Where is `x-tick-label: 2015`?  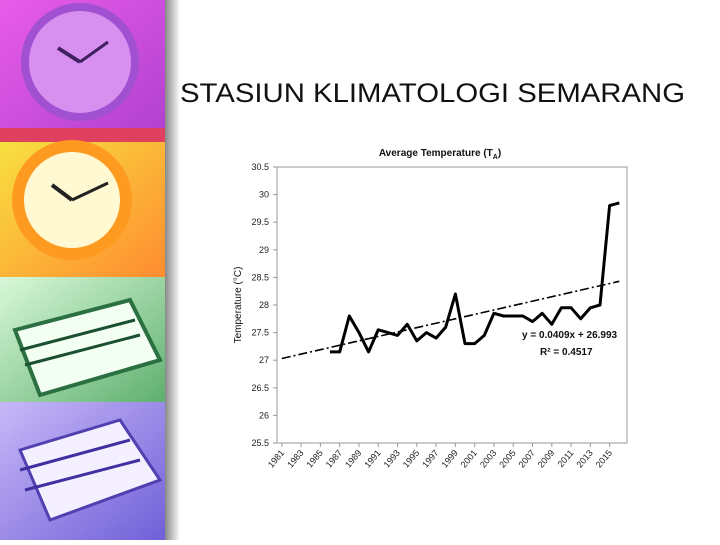
x-tick-label: 2015 is located at coordinates (604, 459).